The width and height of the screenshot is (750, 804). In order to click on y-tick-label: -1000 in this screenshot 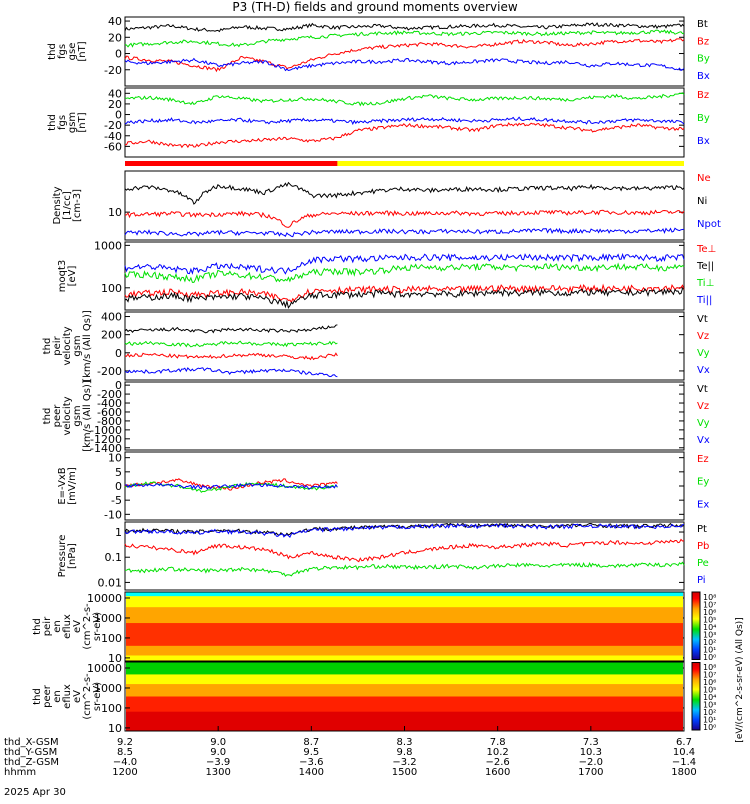, I will do `click(106, 430)`.